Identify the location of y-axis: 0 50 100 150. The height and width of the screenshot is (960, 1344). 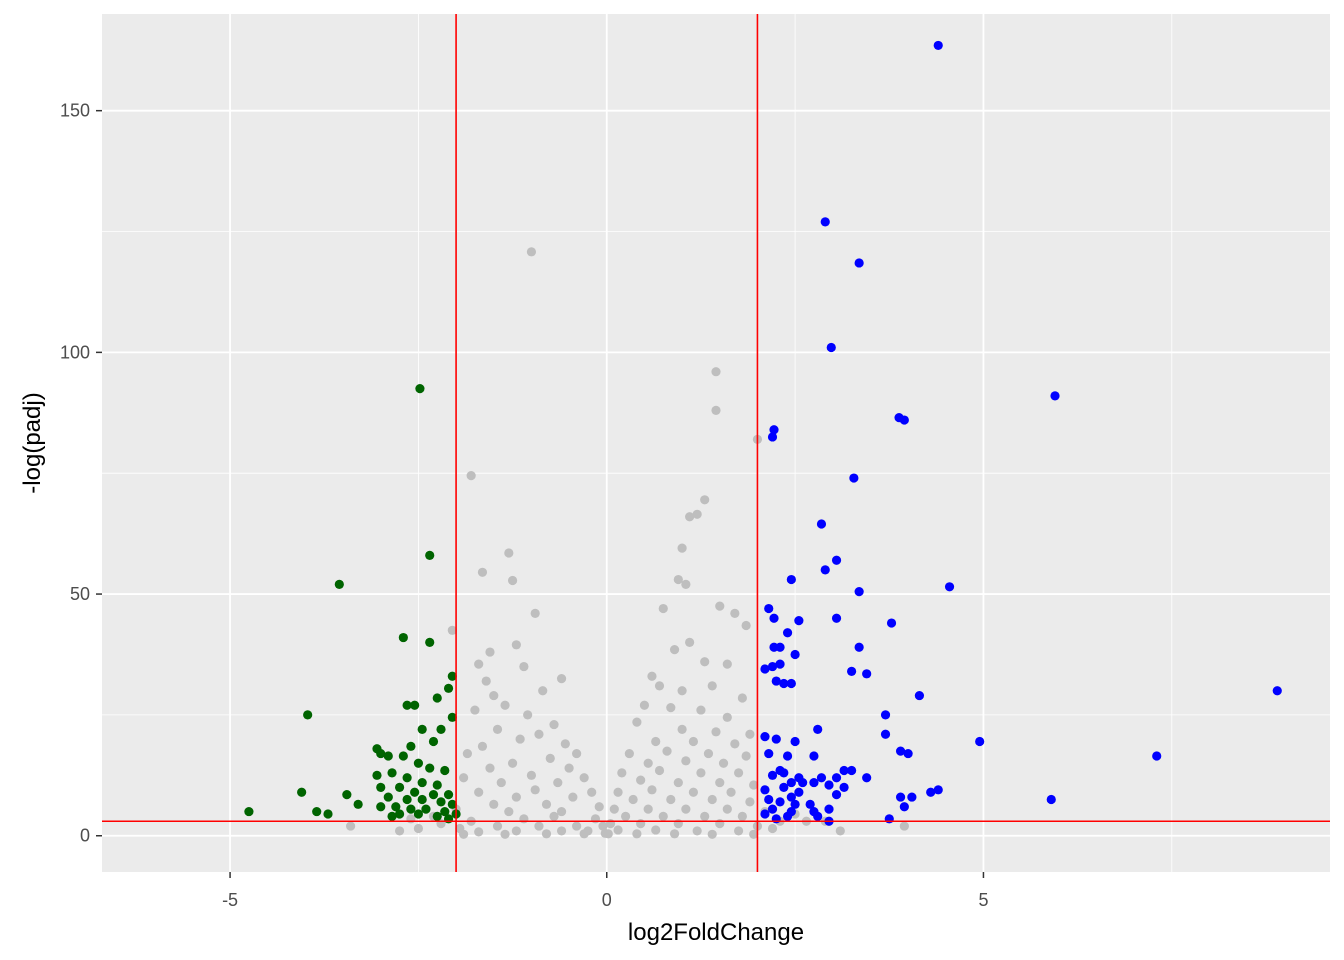
(81, 473).